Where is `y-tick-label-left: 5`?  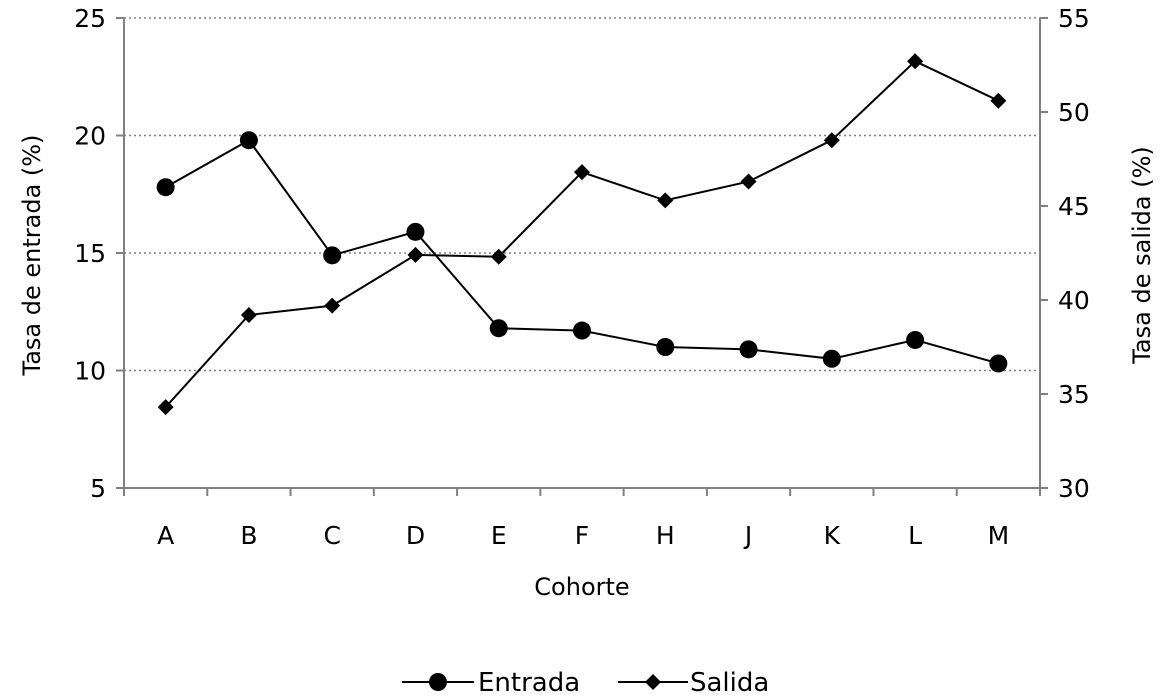
y-tick-label-left: 5 is located at coordinates (98, 488).